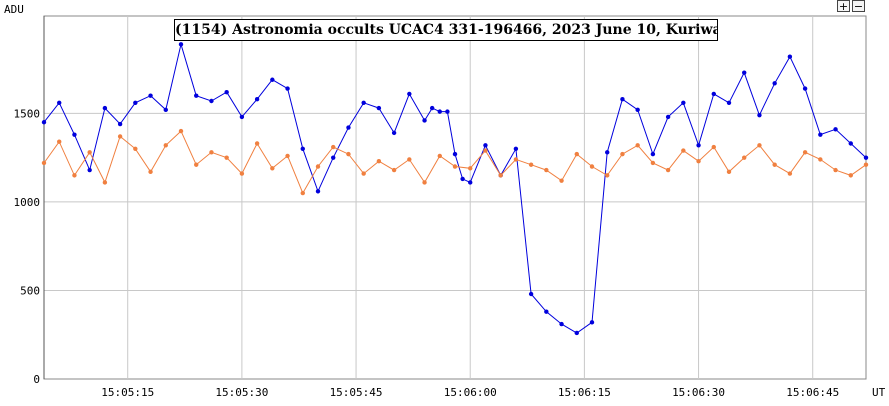 The height and width of the screenshot is (406, 889). Describe the element at coordinates (843, 6) in the screenshot. I see `zoom-in-button: +` at that location.